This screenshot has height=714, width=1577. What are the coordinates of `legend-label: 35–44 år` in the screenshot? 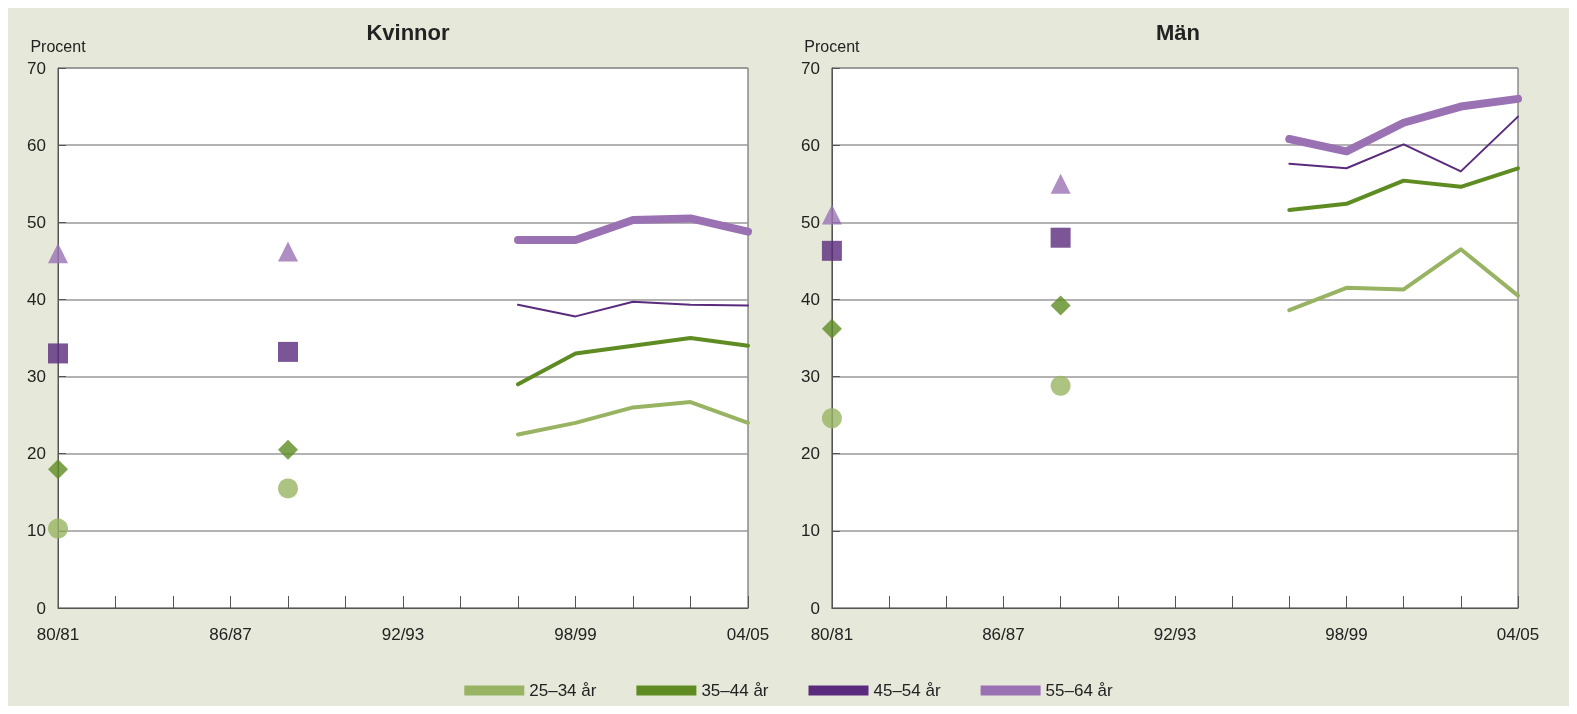 It's located at (735, 690).